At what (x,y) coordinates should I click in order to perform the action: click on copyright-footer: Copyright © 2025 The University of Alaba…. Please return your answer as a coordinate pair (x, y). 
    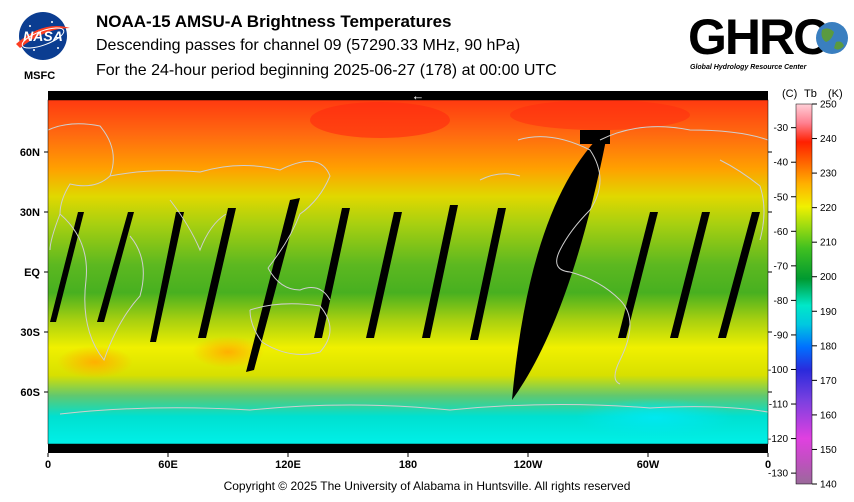
    Looking at the image, I should click on (427, 486).